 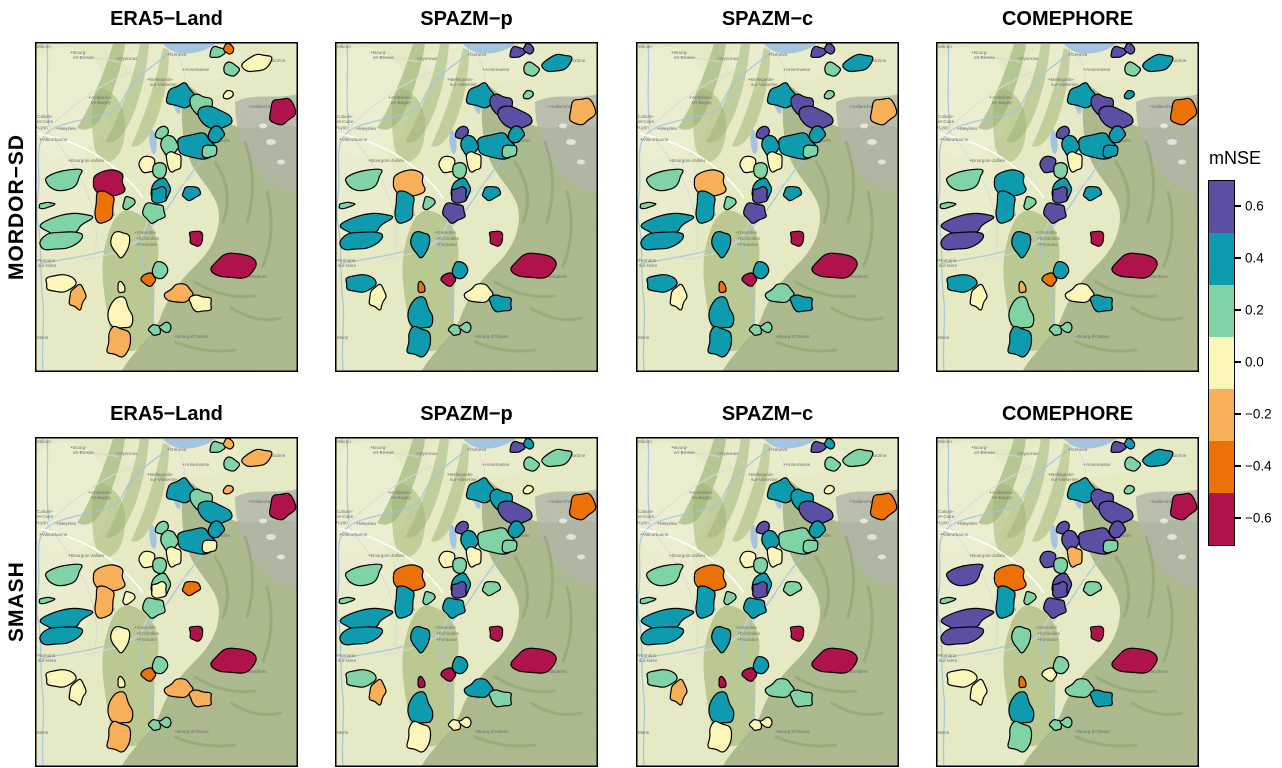 I want to click on legend-tick-mark, so click(x=1238, y=518).